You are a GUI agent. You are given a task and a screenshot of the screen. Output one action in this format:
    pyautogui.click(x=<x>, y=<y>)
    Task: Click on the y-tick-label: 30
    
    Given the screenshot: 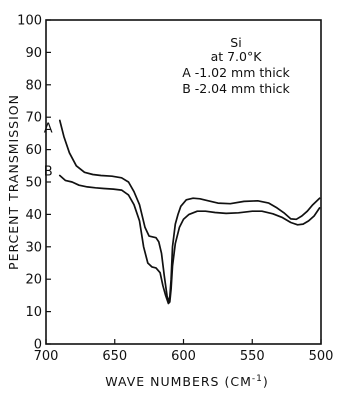 What is the action you would take?
    pyautogui.click(x=33, y=247)
    